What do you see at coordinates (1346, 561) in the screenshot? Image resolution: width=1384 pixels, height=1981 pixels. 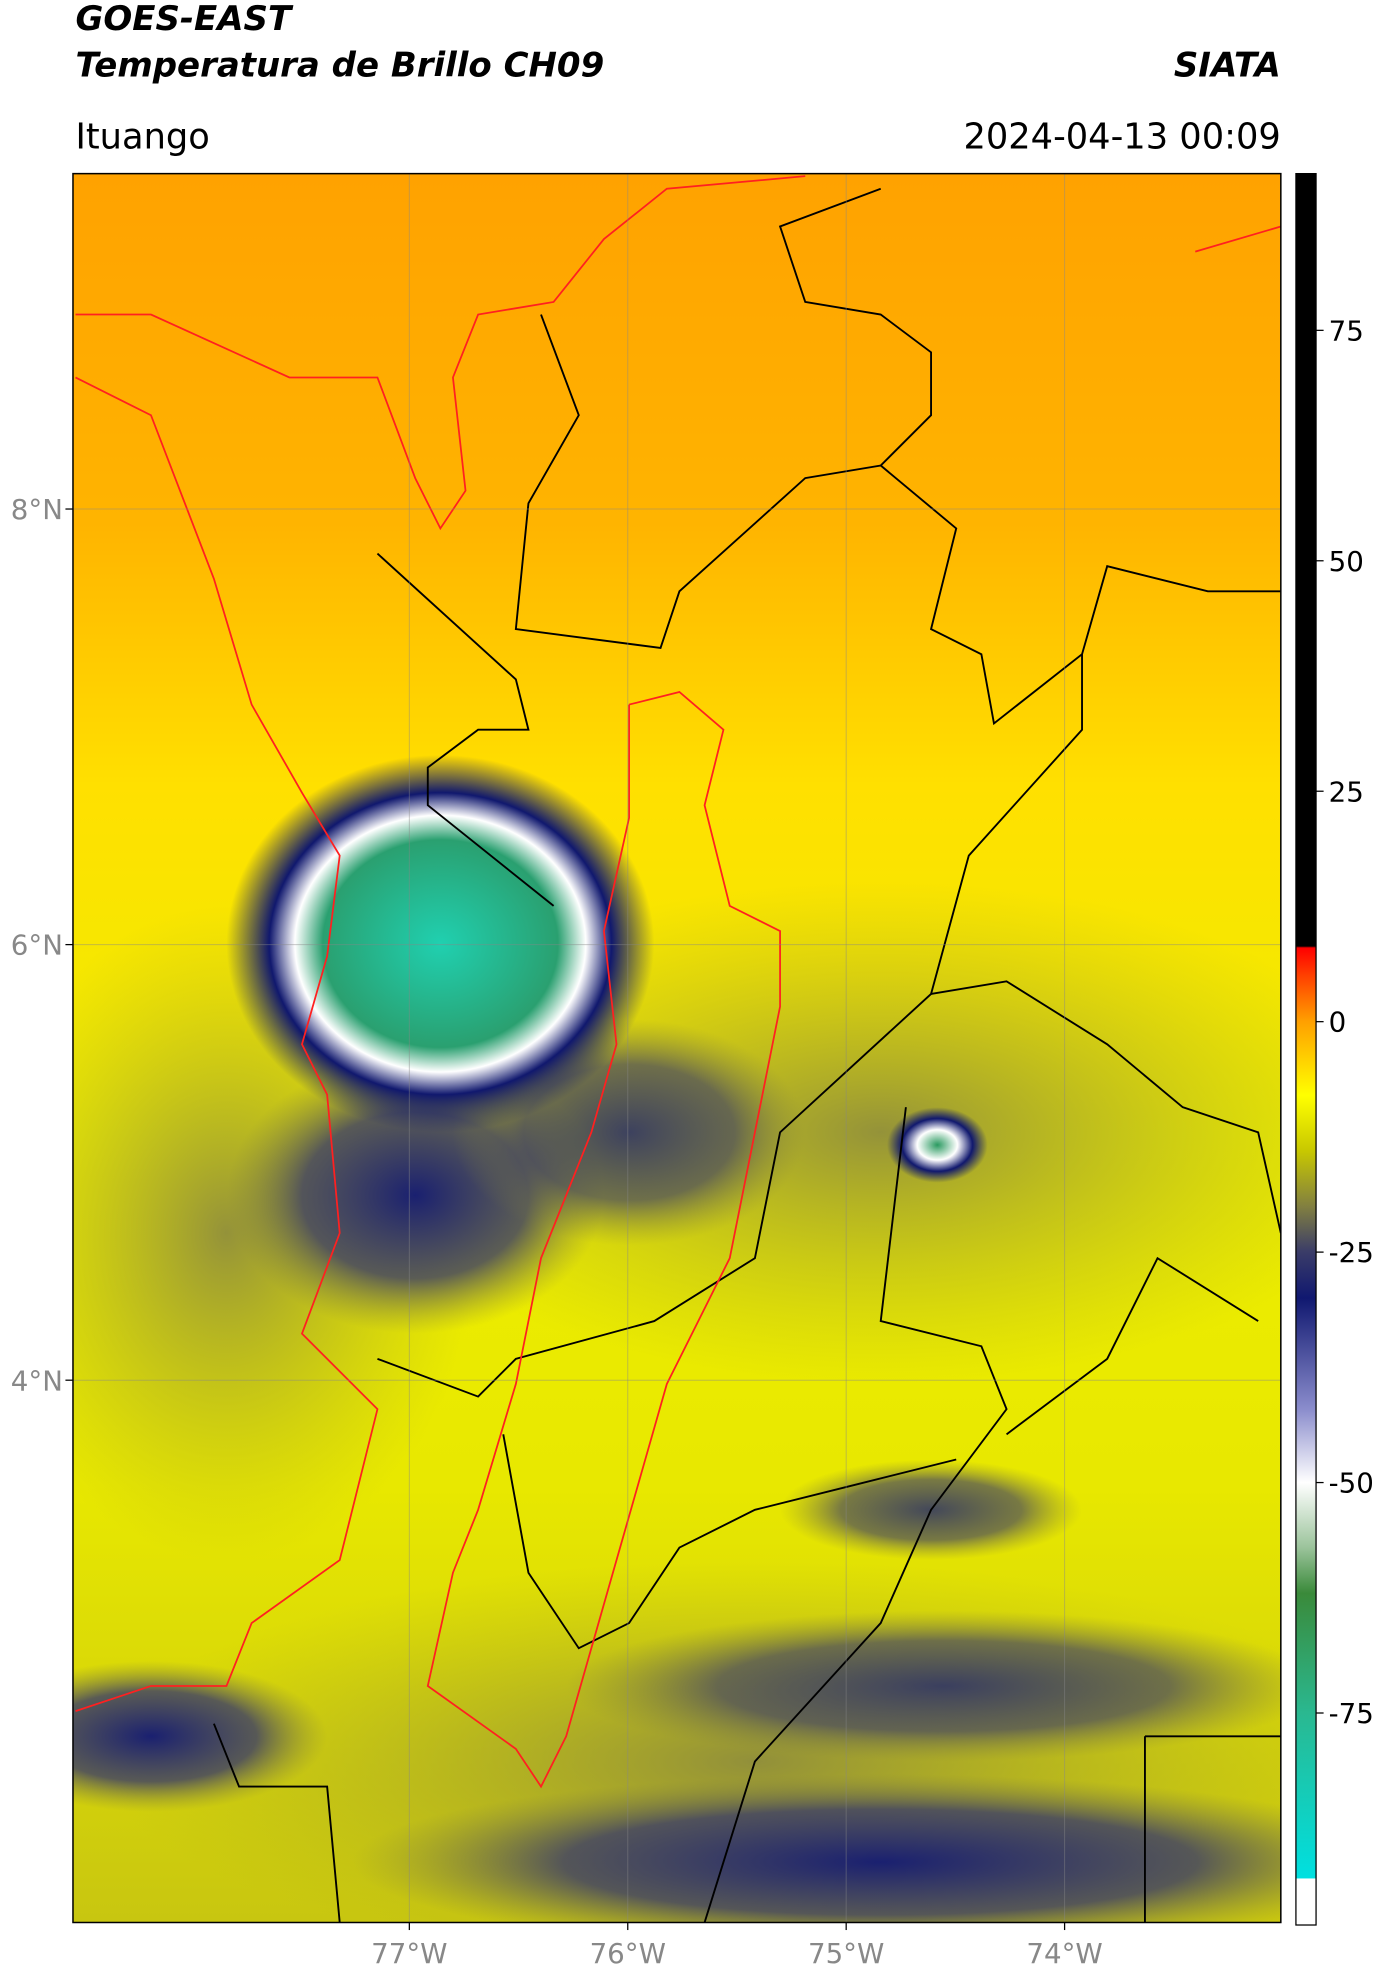 I see `colorbar-tick-label: 50` at bounding box center [1346, 561].